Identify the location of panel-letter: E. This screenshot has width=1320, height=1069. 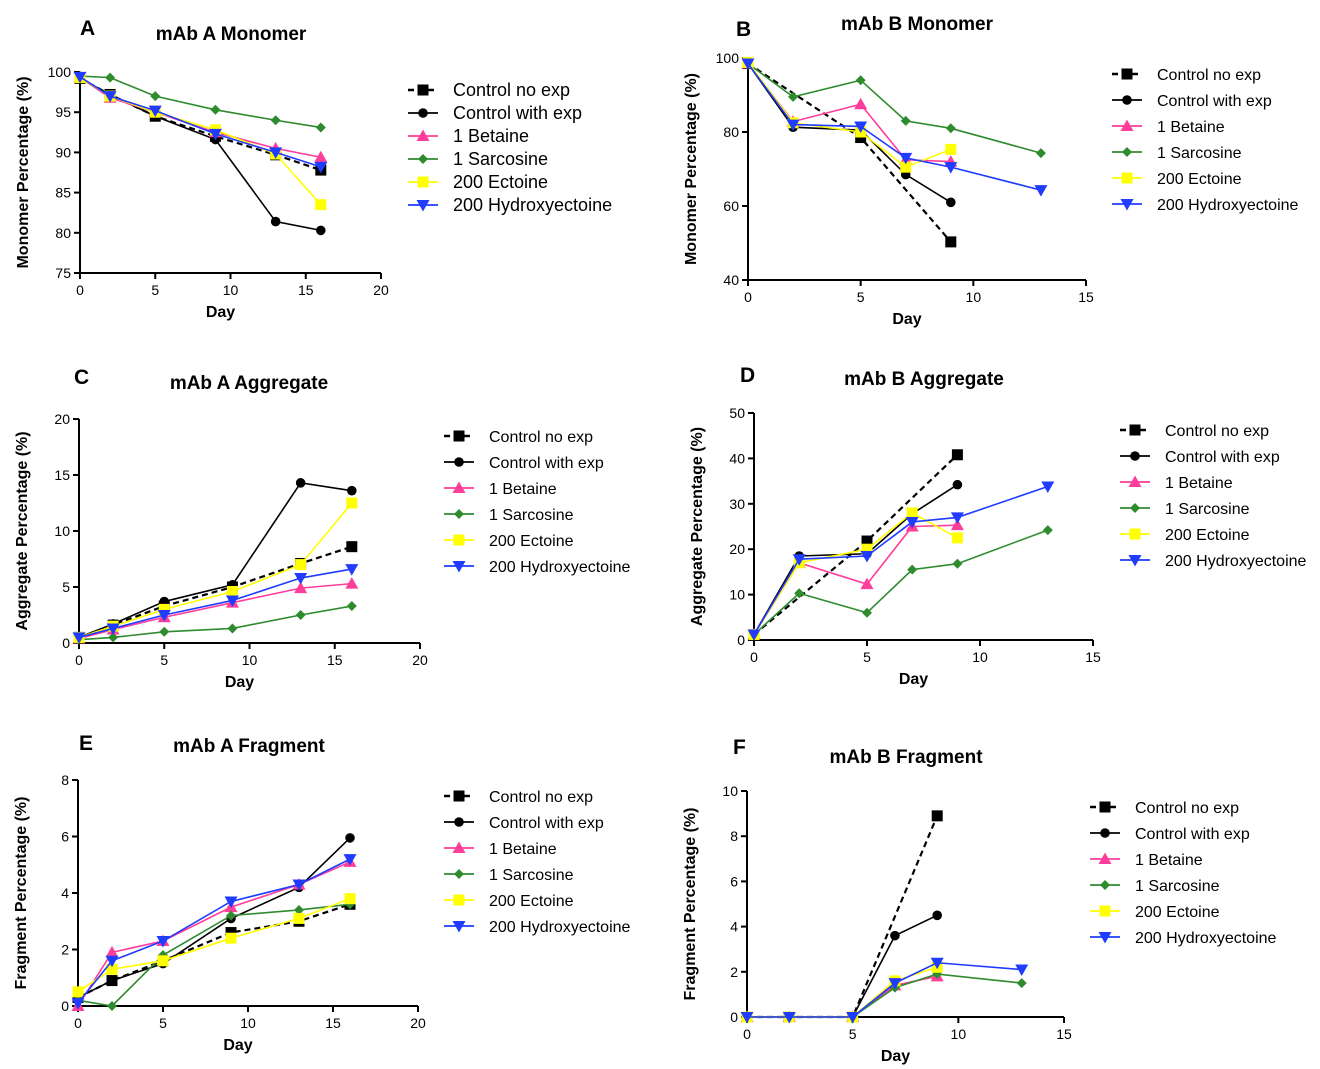
(86, 743).